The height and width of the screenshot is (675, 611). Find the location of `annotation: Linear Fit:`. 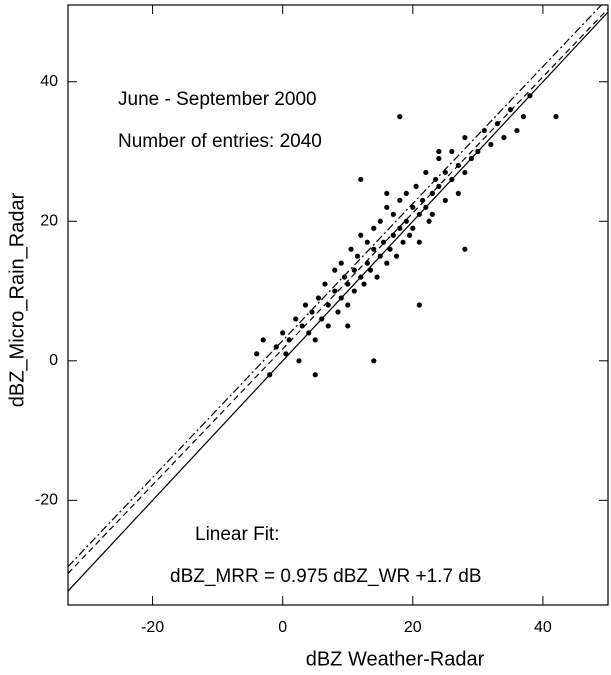

annotation: Linear Fit: is located at coordinates (237, 534).